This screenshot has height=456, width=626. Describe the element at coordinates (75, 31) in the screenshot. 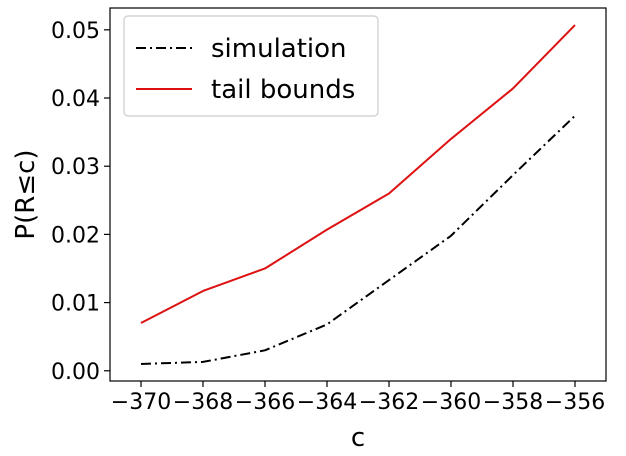

I see `y-tick-label: 0.05` at that location.